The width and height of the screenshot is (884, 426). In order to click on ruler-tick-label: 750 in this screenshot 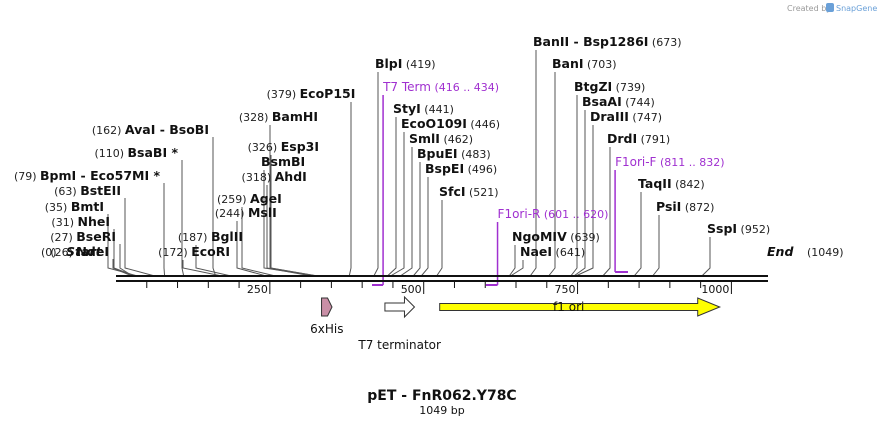, I will do `click(565, 289)`.